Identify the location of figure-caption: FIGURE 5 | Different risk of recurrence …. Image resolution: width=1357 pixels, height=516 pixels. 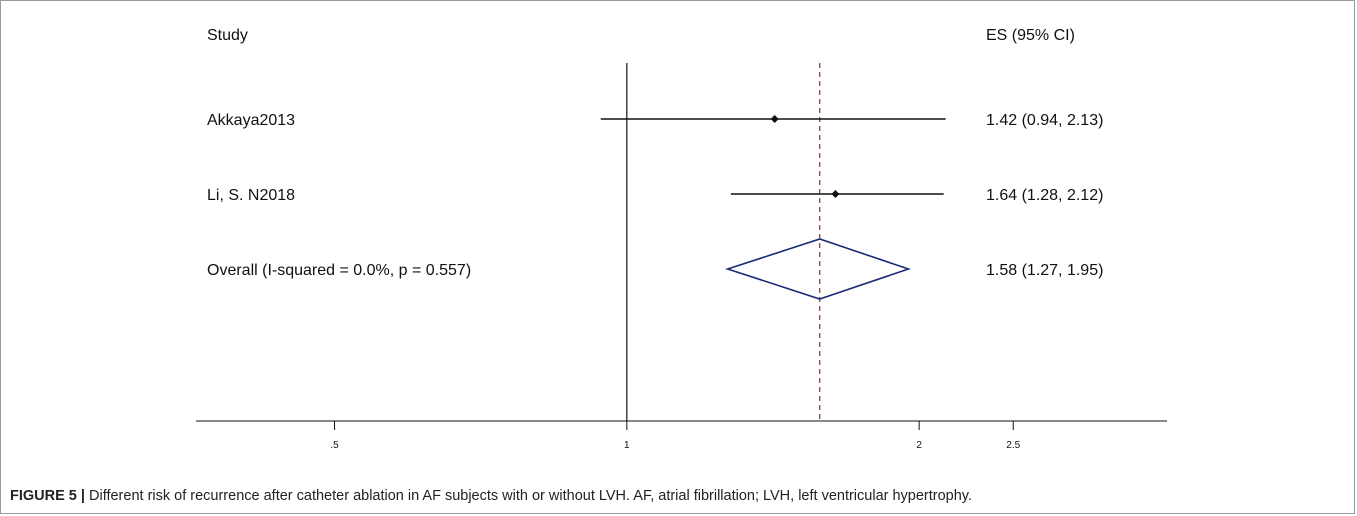
(675, 496).